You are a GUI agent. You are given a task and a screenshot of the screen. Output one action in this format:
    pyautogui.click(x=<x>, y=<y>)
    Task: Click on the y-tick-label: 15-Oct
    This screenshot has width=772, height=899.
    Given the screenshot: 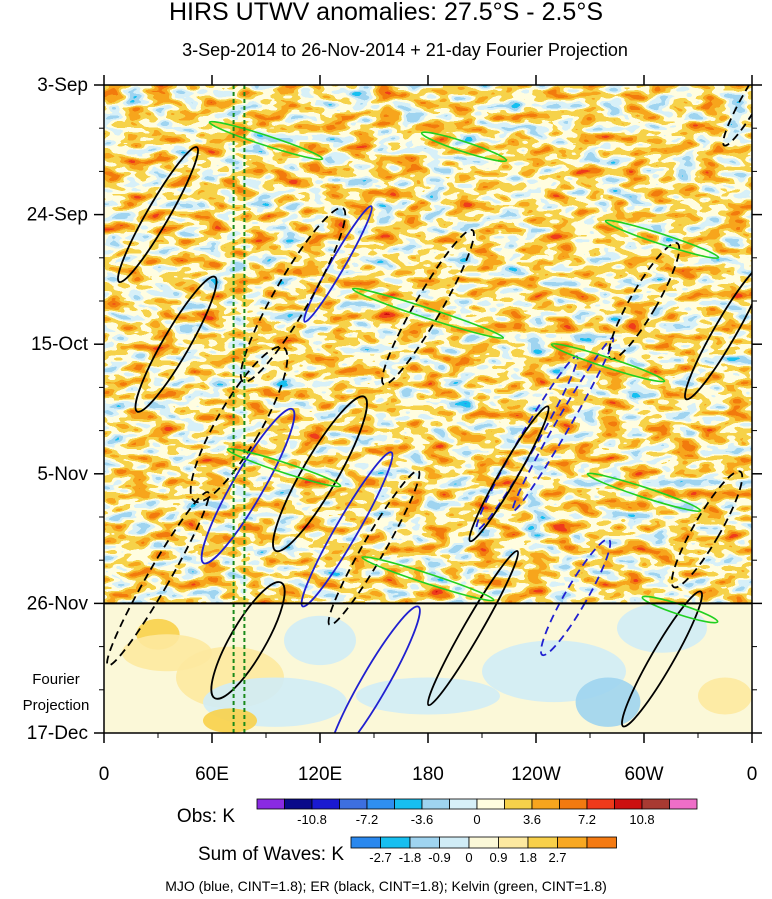 What is the action you would take?
    pyautogui.click(x=60, y=344)
    